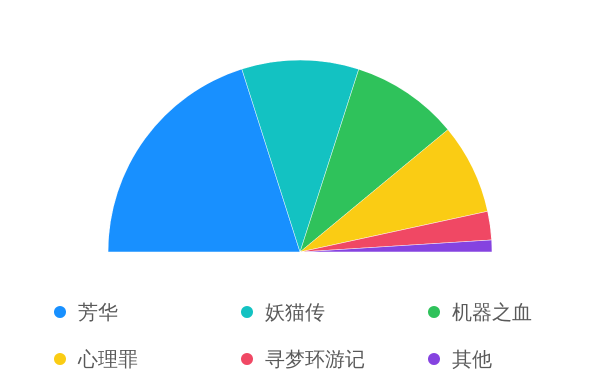 The height and width of the screenshot is (384, 600). What do you see at coordinates (295, 312) in the screenshot?
I see `legend-label: 妖猫传` at bounding box center [295, 312].